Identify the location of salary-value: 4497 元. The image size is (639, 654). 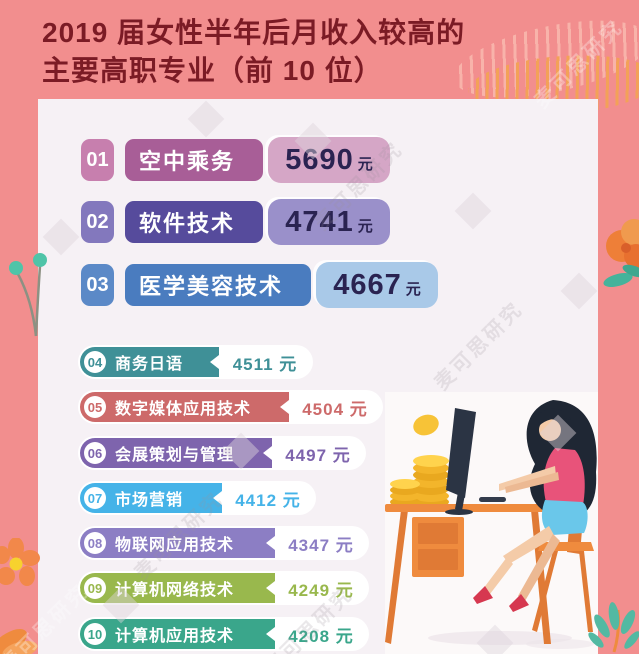
(313, 453).